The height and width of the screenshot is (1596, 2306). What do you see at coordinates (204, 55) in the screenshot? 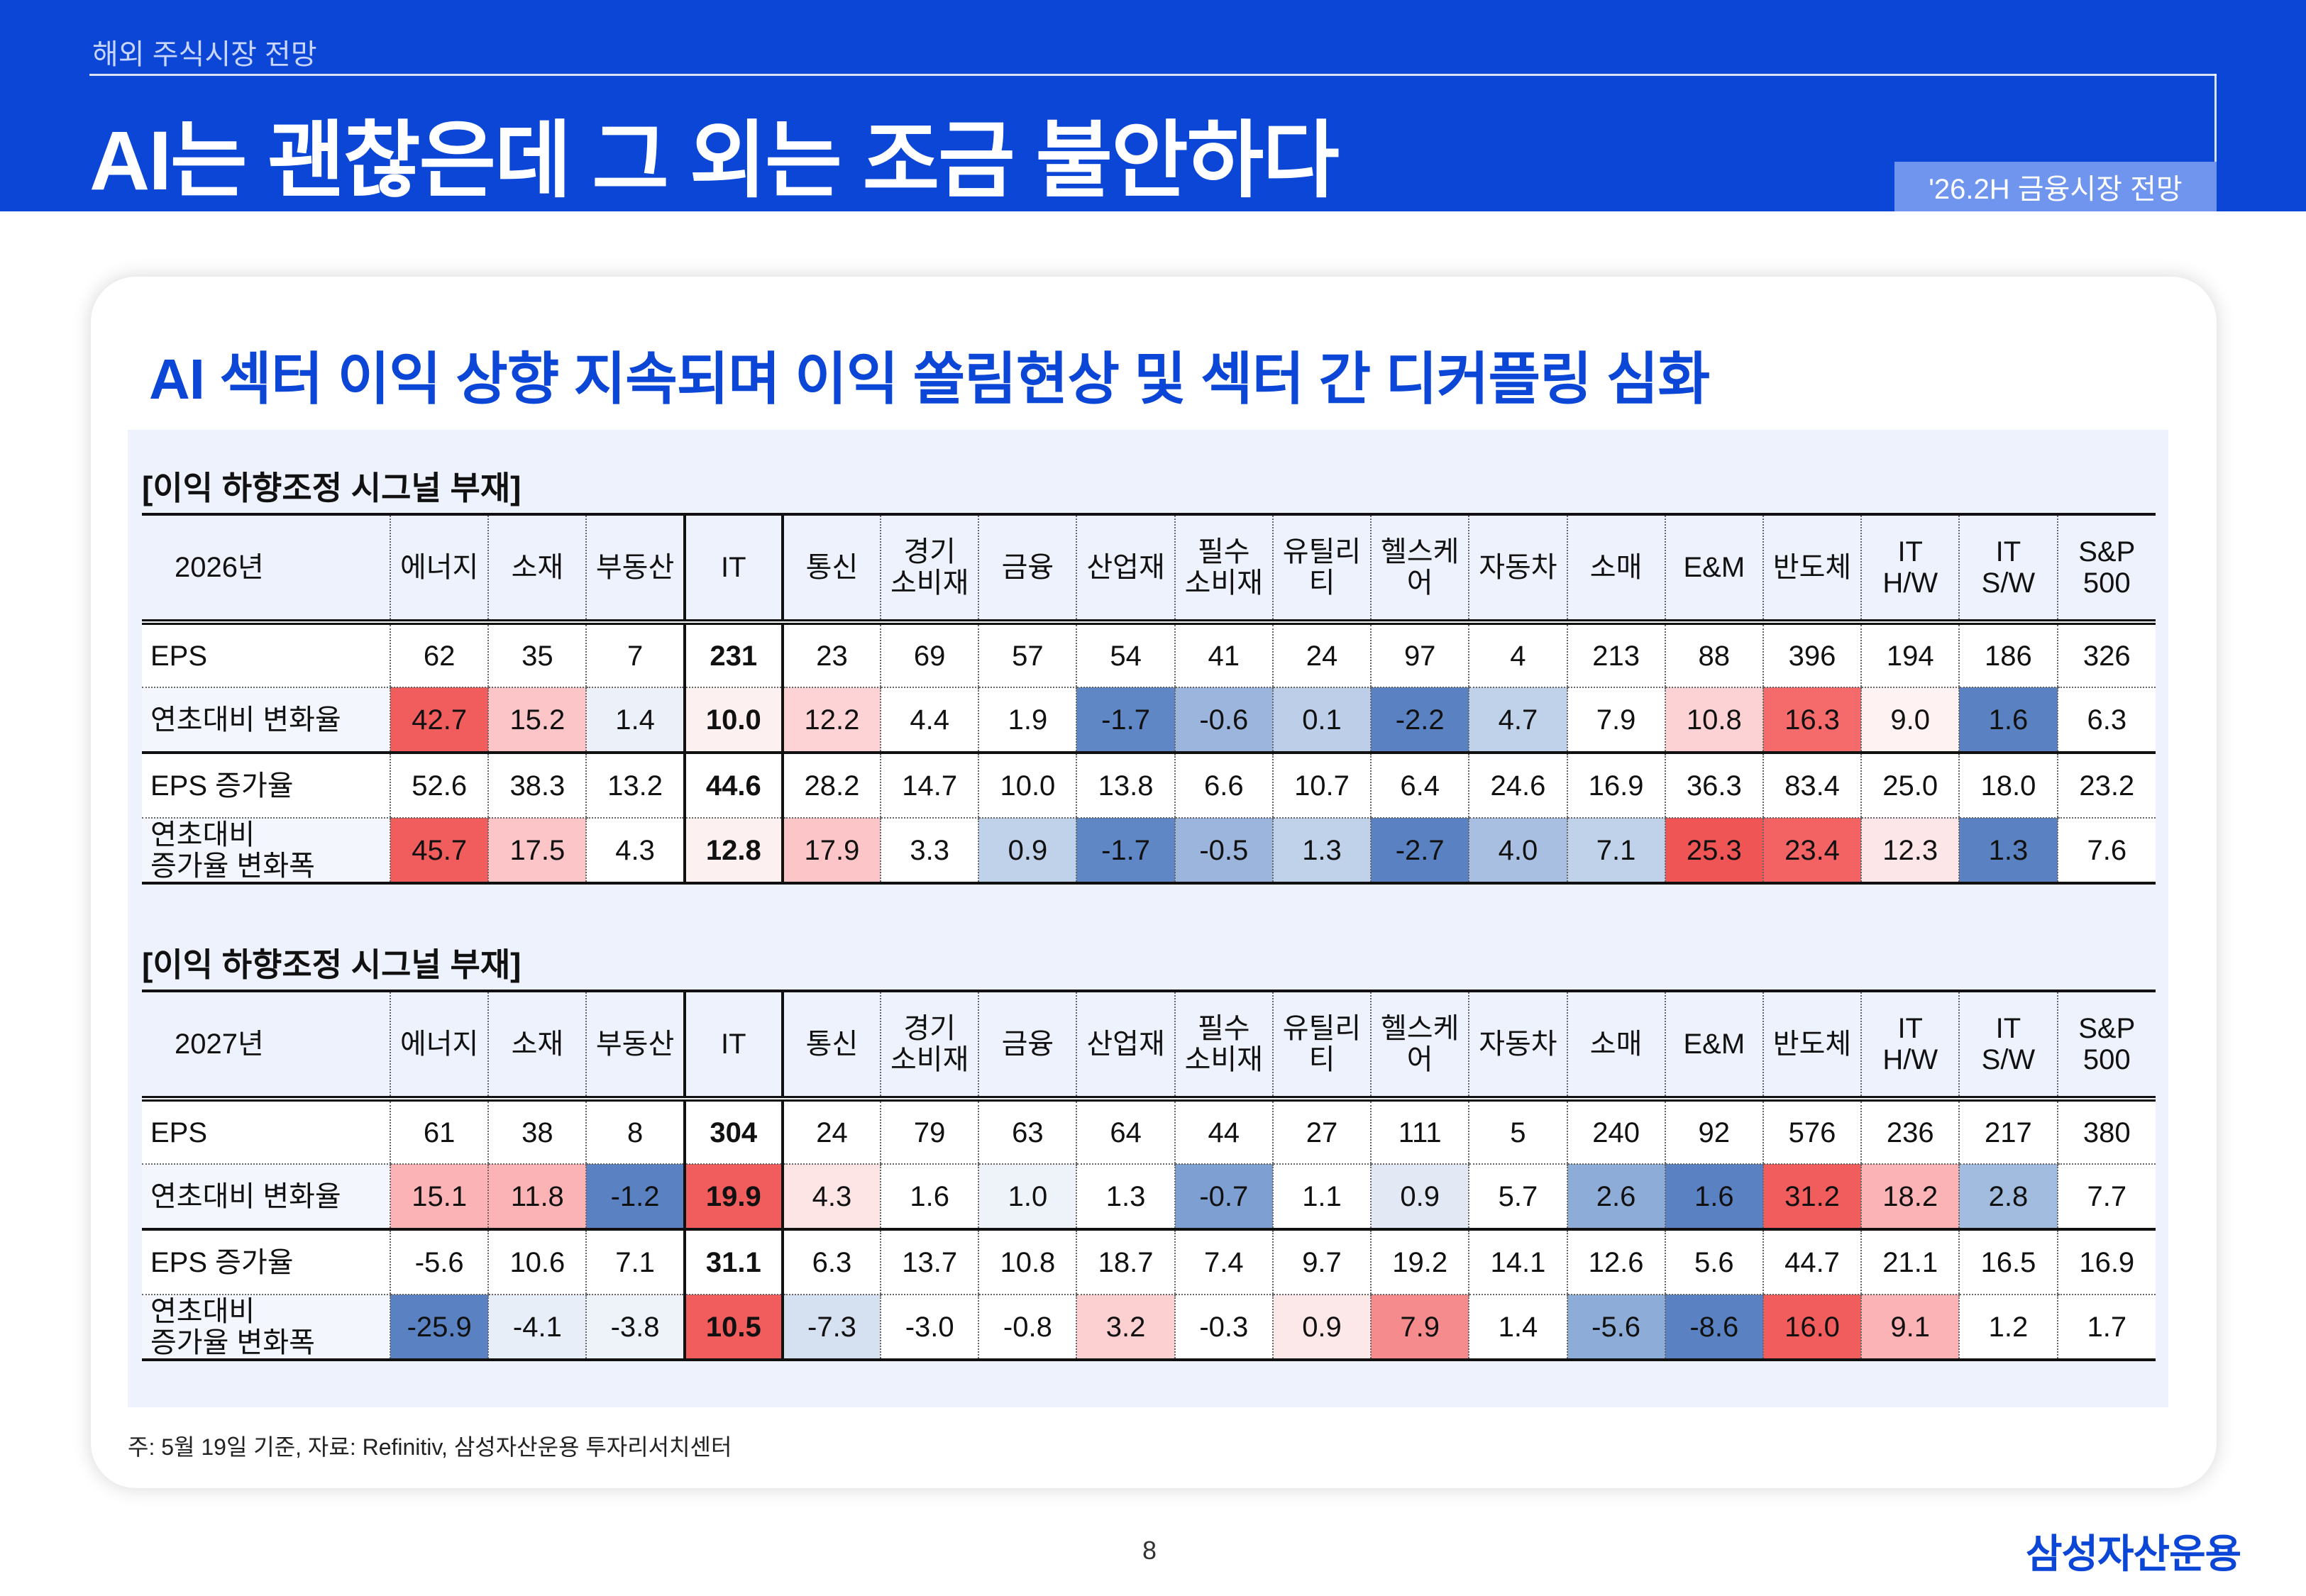
I see `section-label: 해외 주식시장 전망` at bounding box center [204, 55].